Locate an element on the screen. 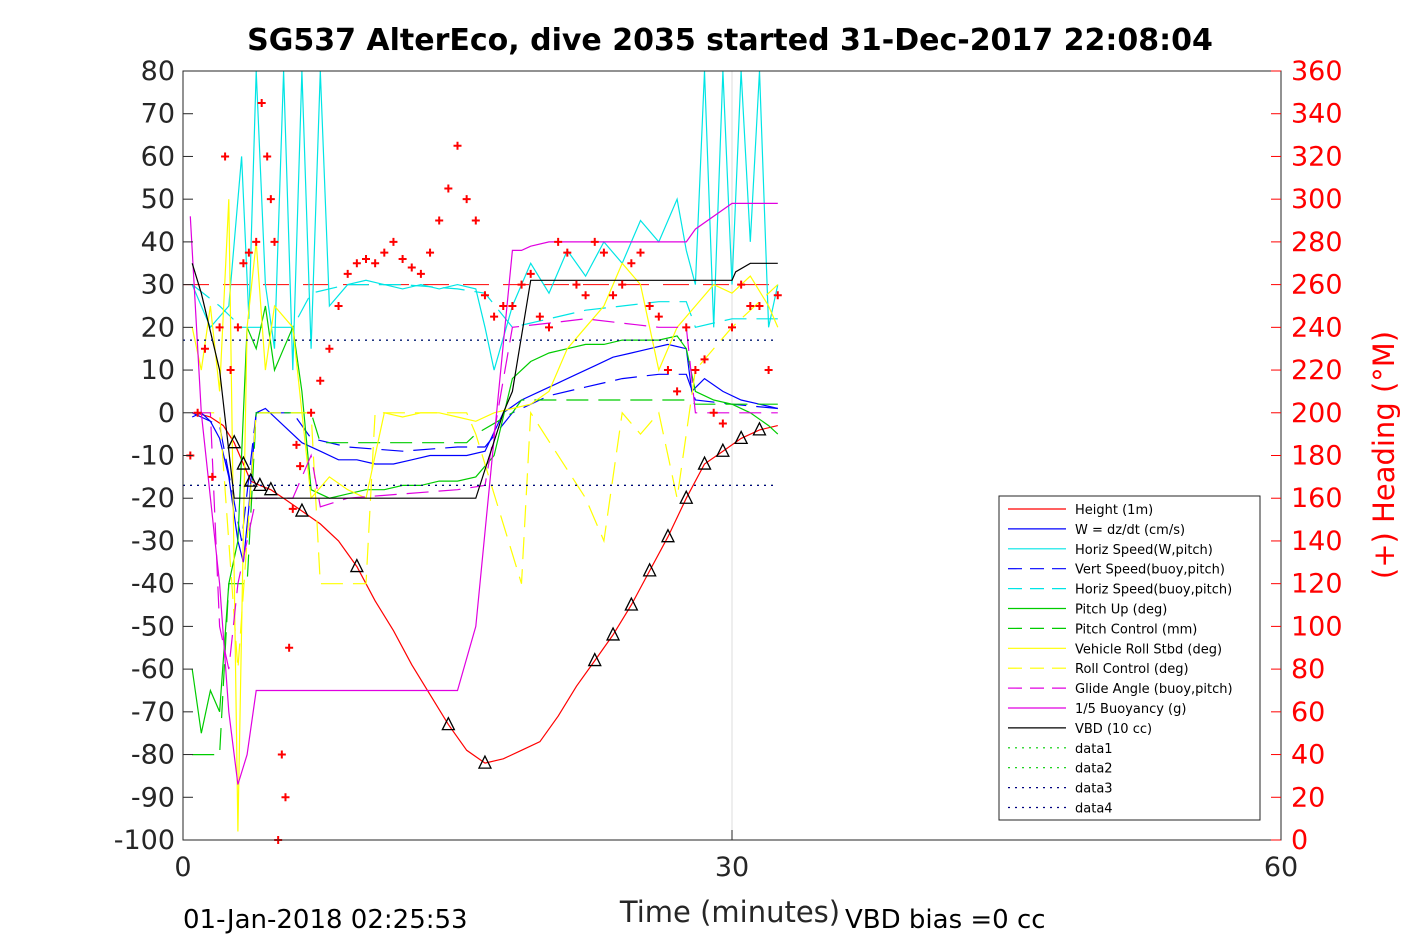 This screenshot has width=1417, height=945. x-tick-label: 60 is located at coordinates (1281, 867).